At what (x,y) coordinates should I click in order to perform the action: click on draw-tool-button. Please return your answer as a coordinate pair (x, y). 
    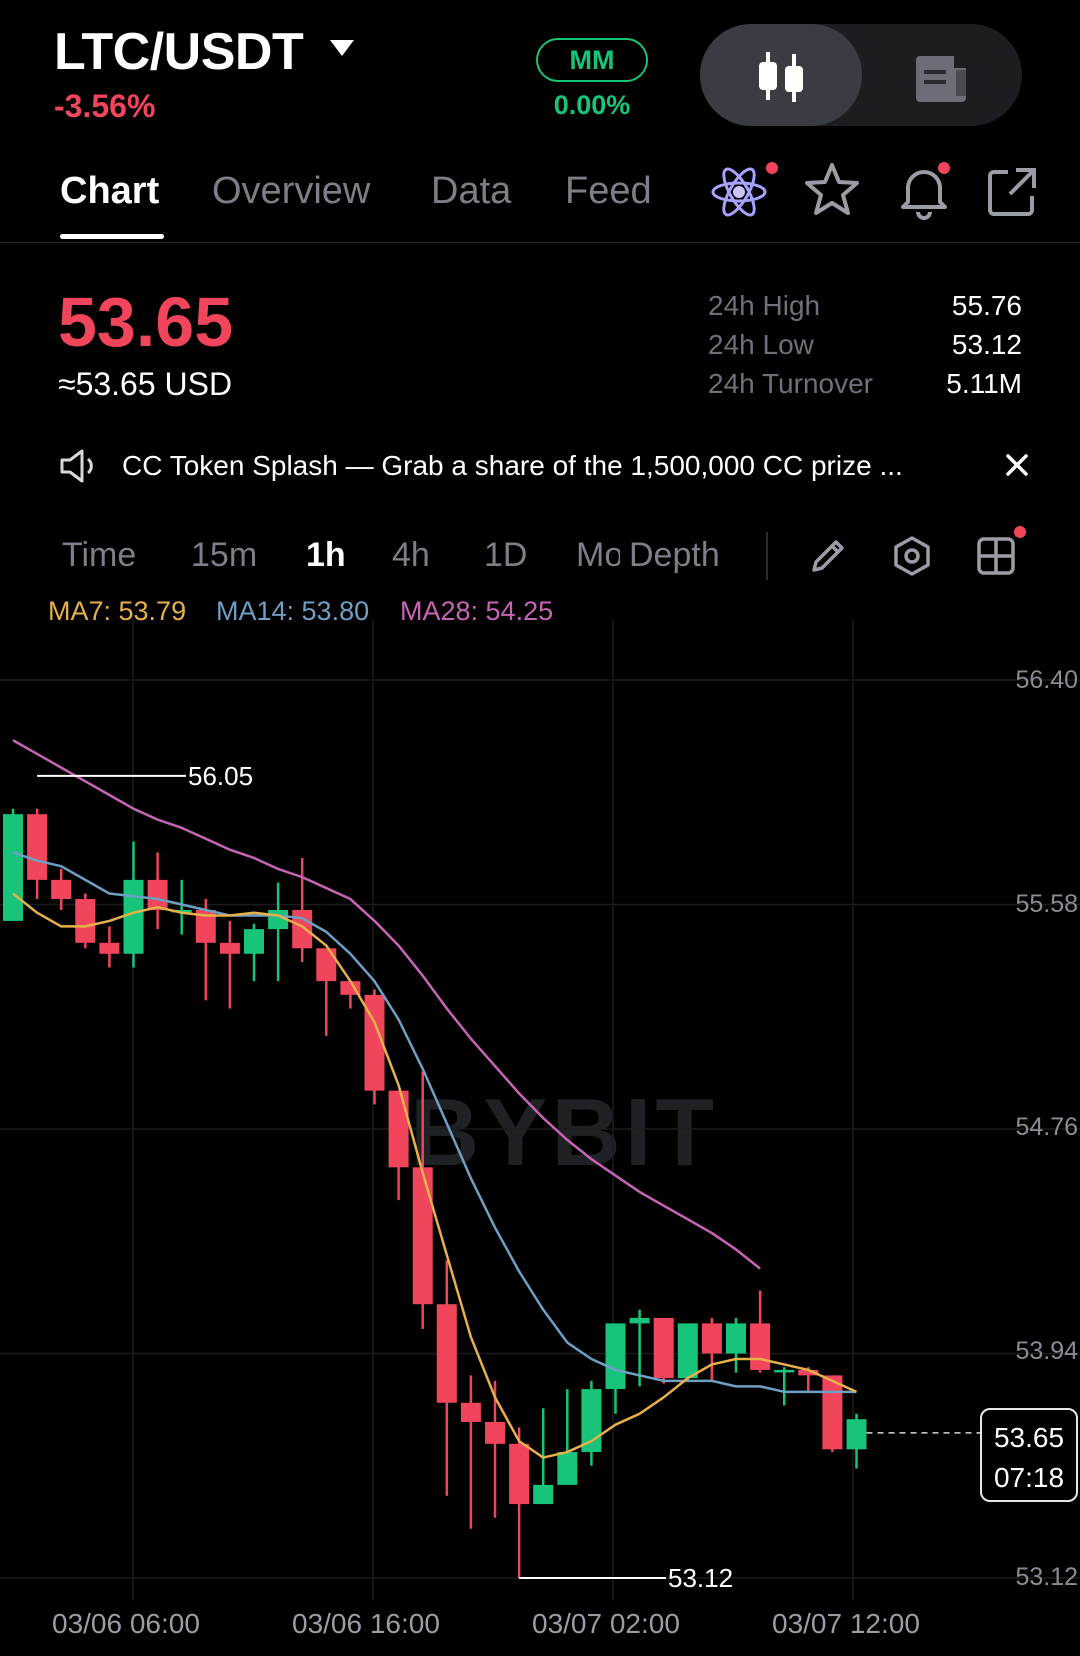
    Looking at the image, I should click on (828, 556).